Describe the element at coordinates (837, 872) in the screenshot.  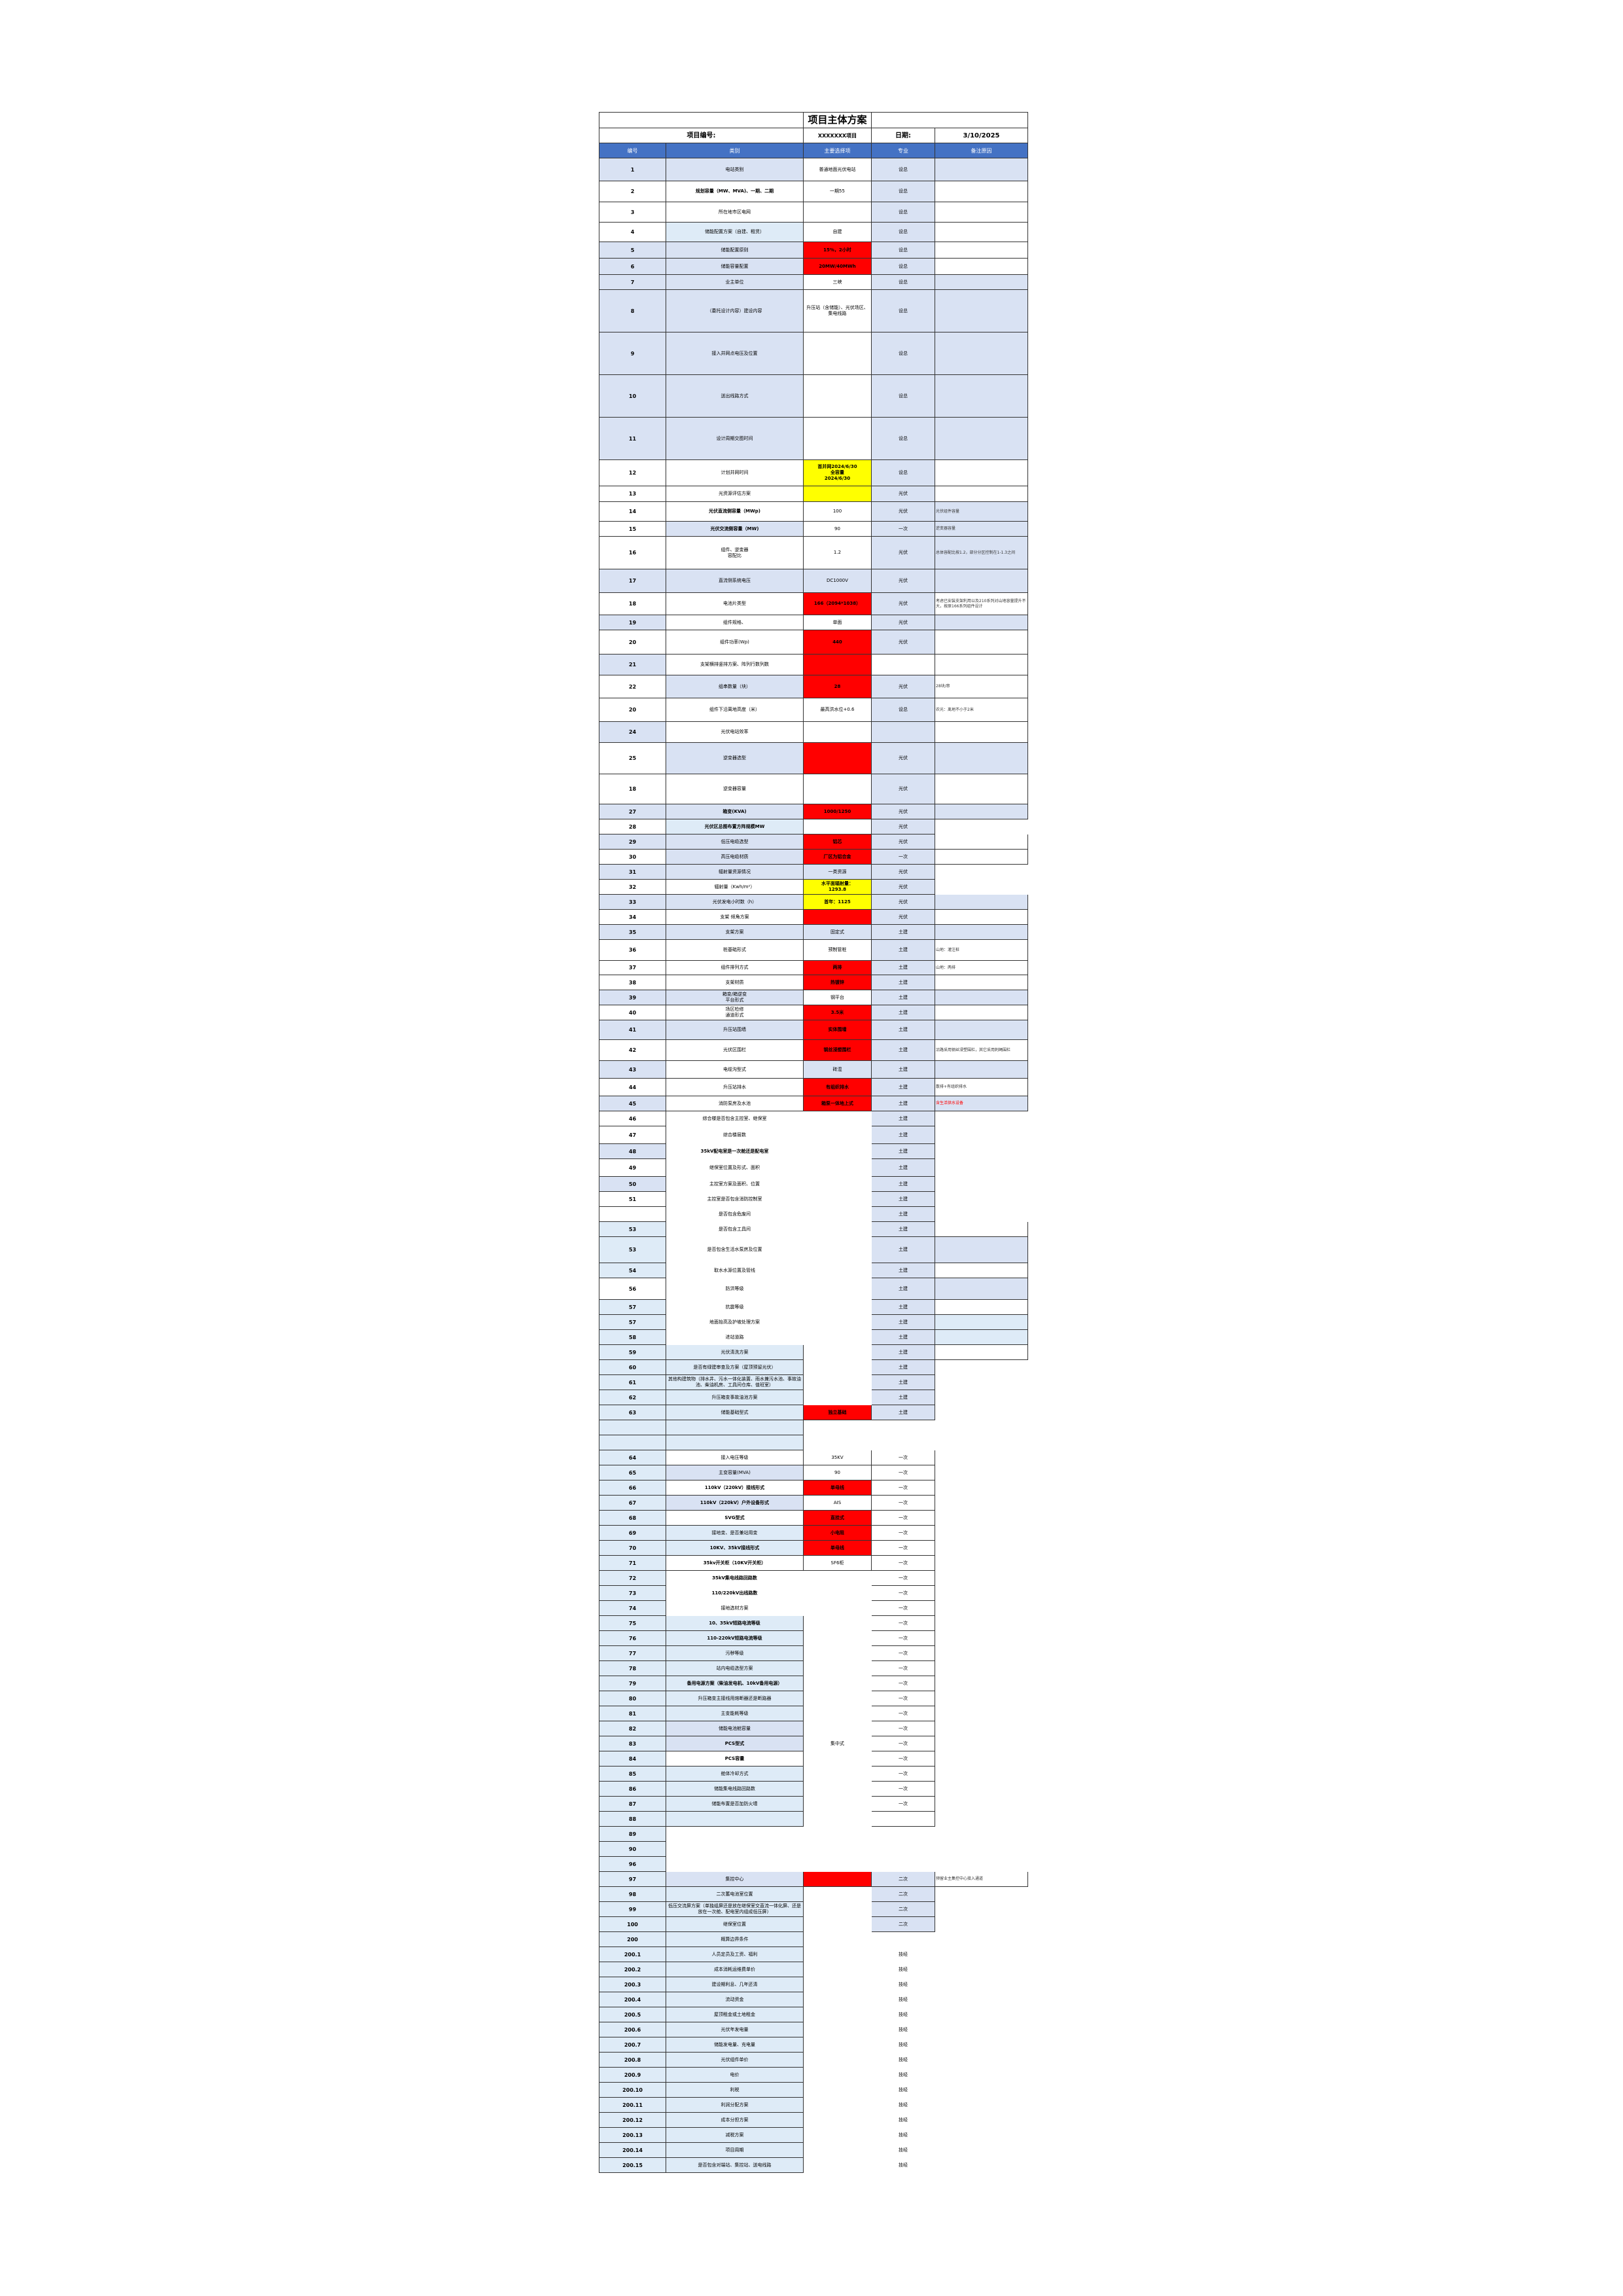
I see `row-main-choice: 一类资源` at that location.